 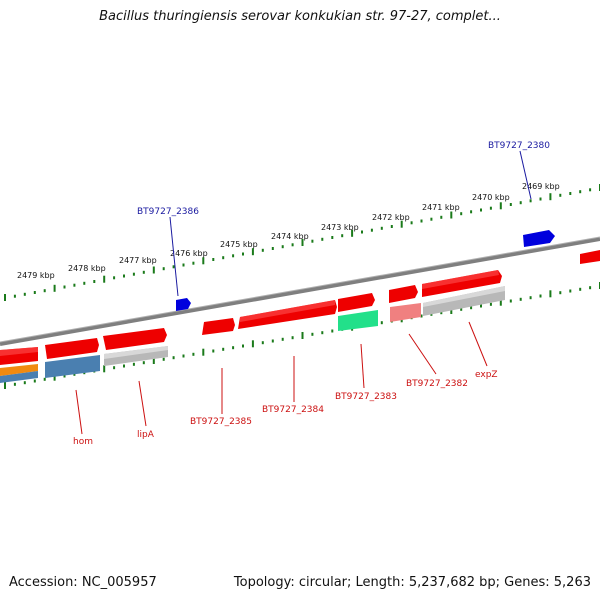 What do you see at coordinates (441, 207) in the screenshot?
I see `tick-label: 2471 kbp` at bounding box center [441, 207].